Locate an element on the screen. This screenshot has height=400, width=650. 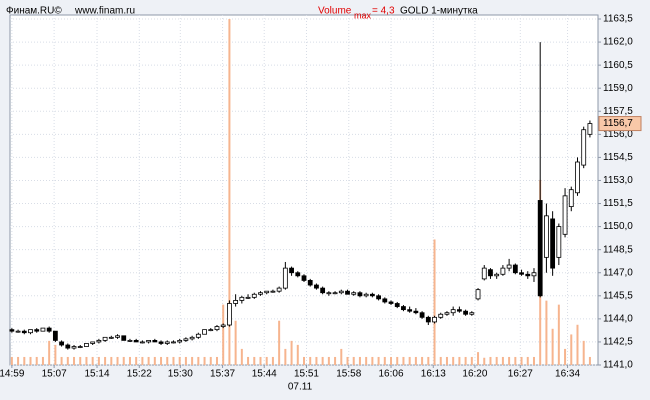
chart-title: GOLD 1-минутка is located at coordinates (439, 11).